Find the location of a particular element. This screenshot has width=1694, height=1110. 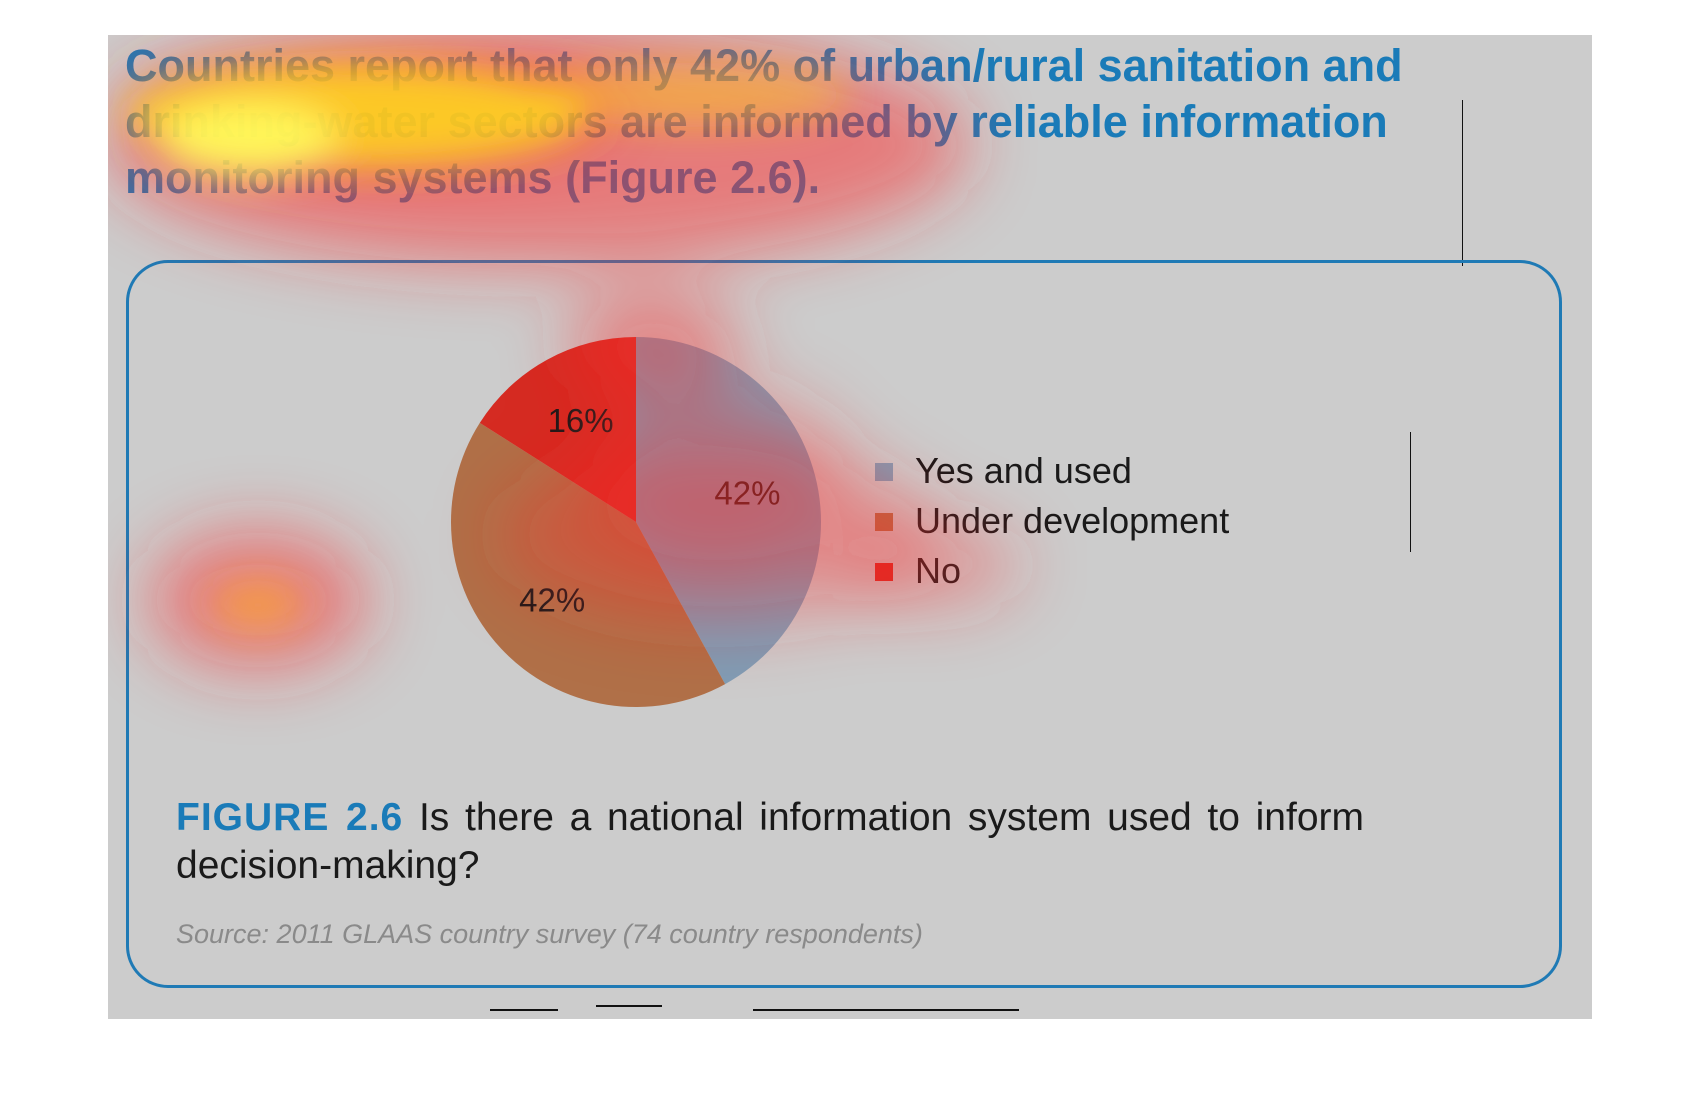

chart-legend: Yes and used Under development No is located at coordinates (1052, 521).